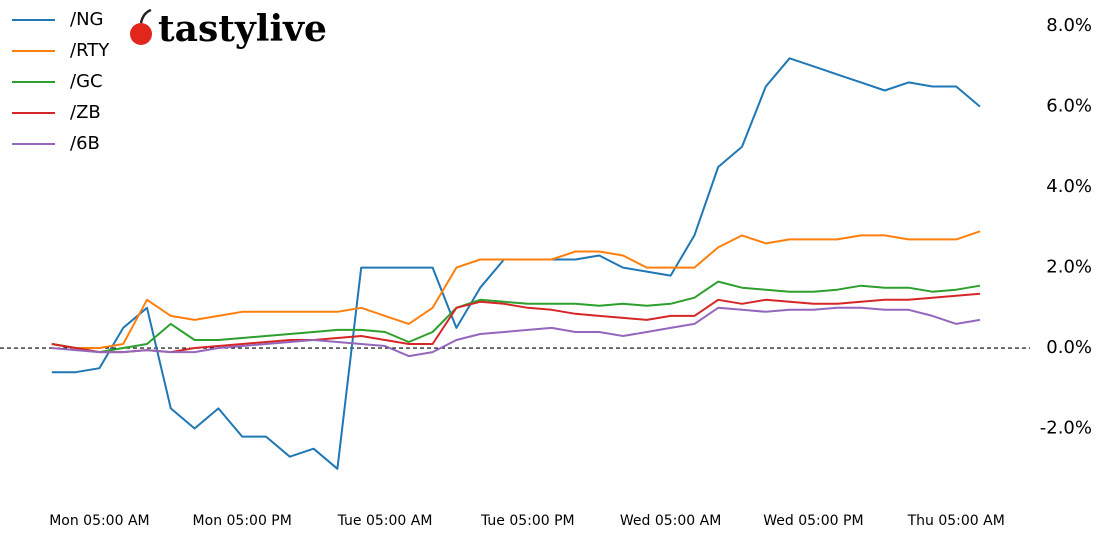 Image resolution: width=1103 pixels, height=537 pixels. What do you see at coordinates (86, 19) in the screenshot?
I see `legend-label: /NG` at bounding box center [86, 19].